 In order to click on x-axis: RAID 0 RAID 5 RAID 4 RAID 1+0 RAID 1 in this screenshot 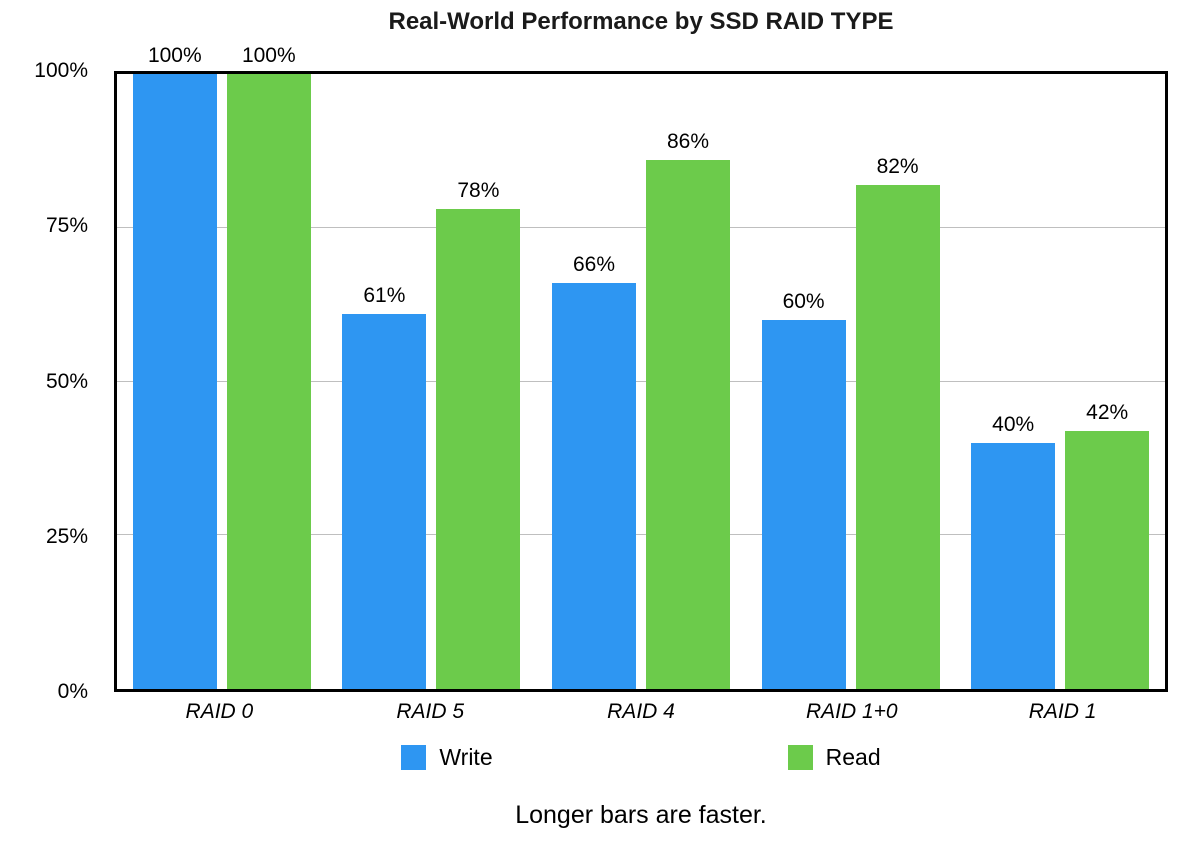, I will do `click(641, 712)`.